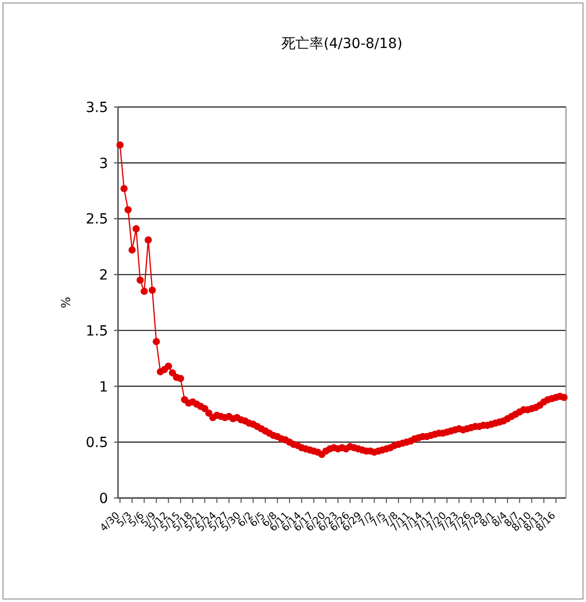 The width and height of the screenshot is (586, 602). I want to click on y-tick-label: 2.5, so click(97, 220).